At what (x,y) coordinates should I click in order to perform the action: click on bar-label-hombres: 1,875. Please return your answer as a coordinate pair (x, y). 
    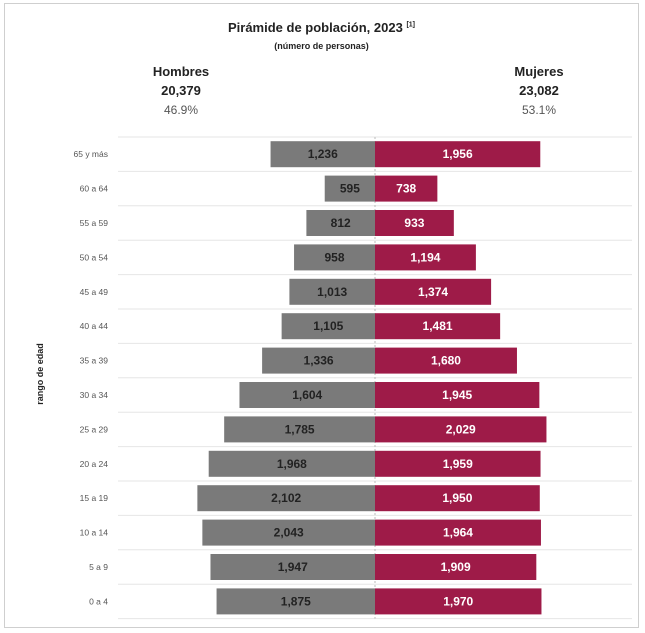
    Looking at the image, I should click on (296, 601).